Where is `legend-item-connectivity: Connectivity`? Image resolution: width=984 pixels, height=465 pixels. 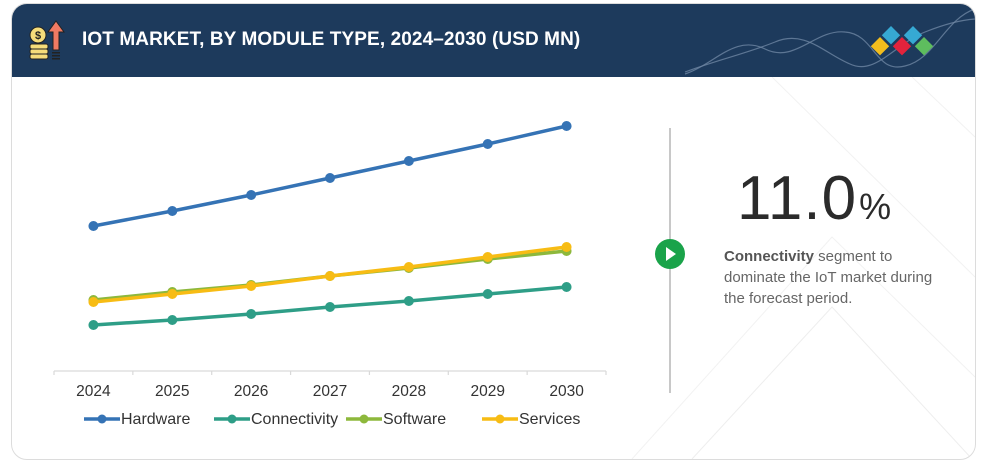 legend-item-connectivity: Connectivity is located at coordinates (276, 419).